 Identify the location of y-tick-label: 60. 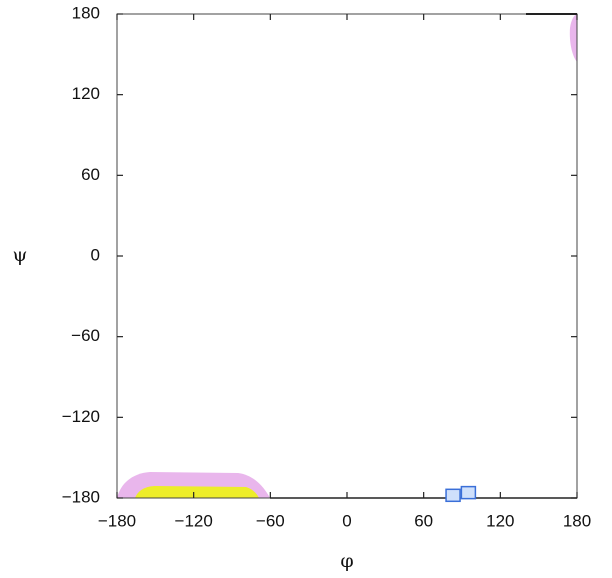
(90, 174).